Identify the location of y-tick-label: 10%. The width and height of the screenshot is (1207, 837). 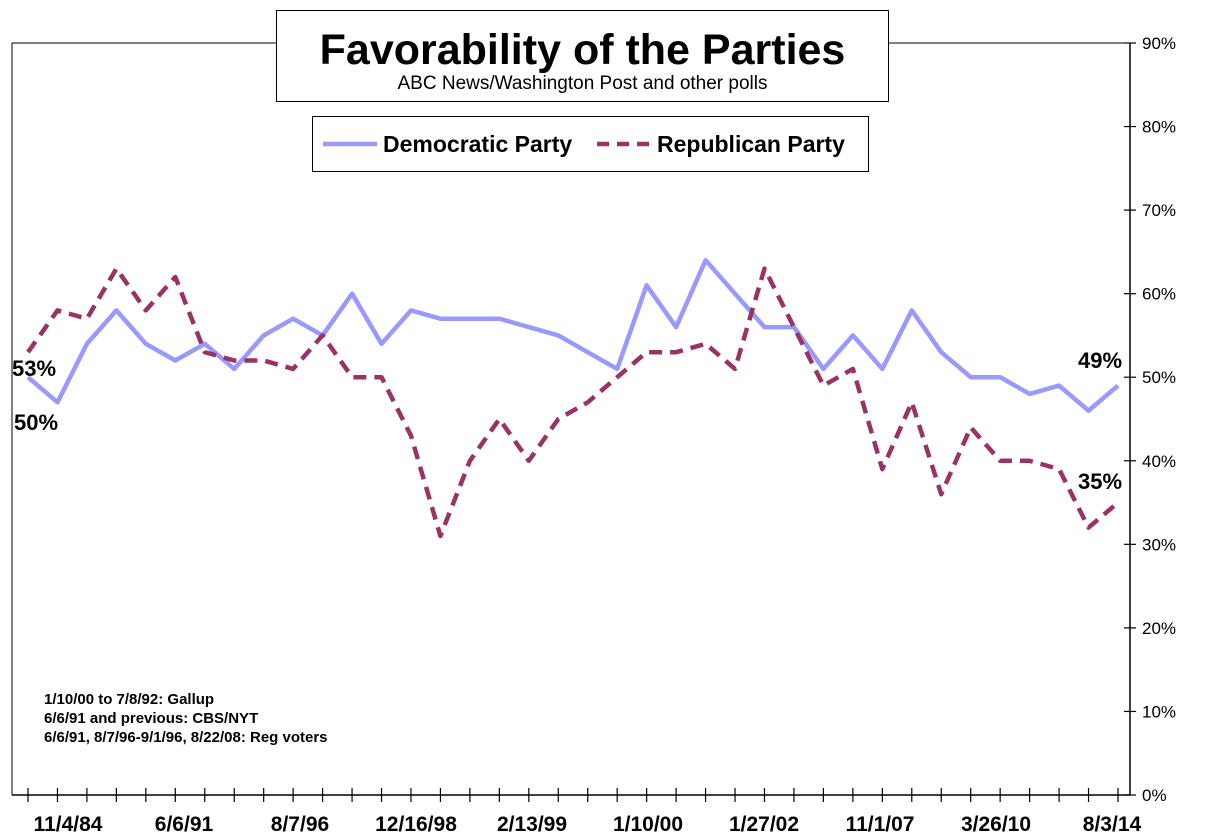
(1159, 711).